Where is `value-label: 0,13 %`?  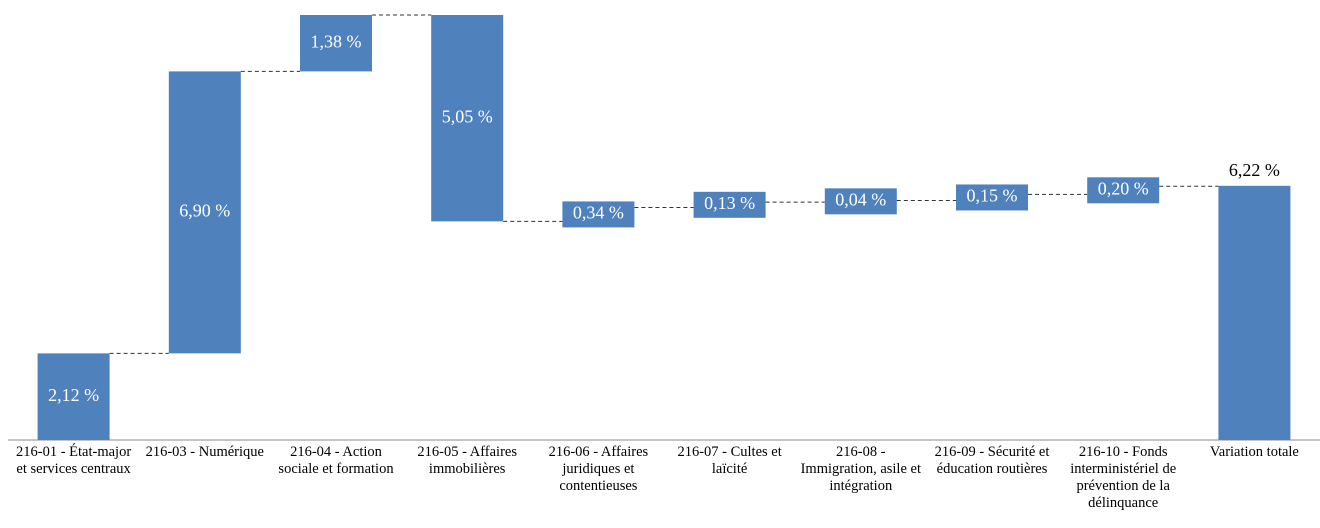
value-label: 0,13 % is located at coordinates (729, 203).